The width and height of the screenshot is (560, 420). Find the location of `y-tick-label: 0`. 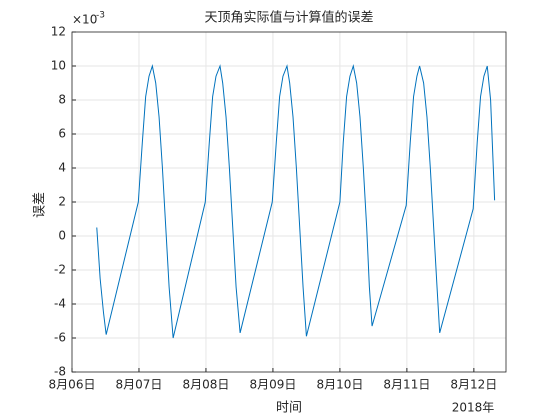

y-tick-label: 0 is located at coordinates (62, 236).